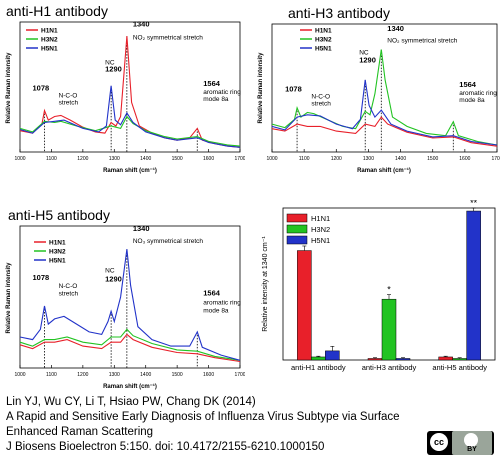 This screenshot has width=500, height=460. Describe the element at coordinates (168, 241) in the screenshot. I see `annotation-label: NO₃ symmetrical stretch` at that location.